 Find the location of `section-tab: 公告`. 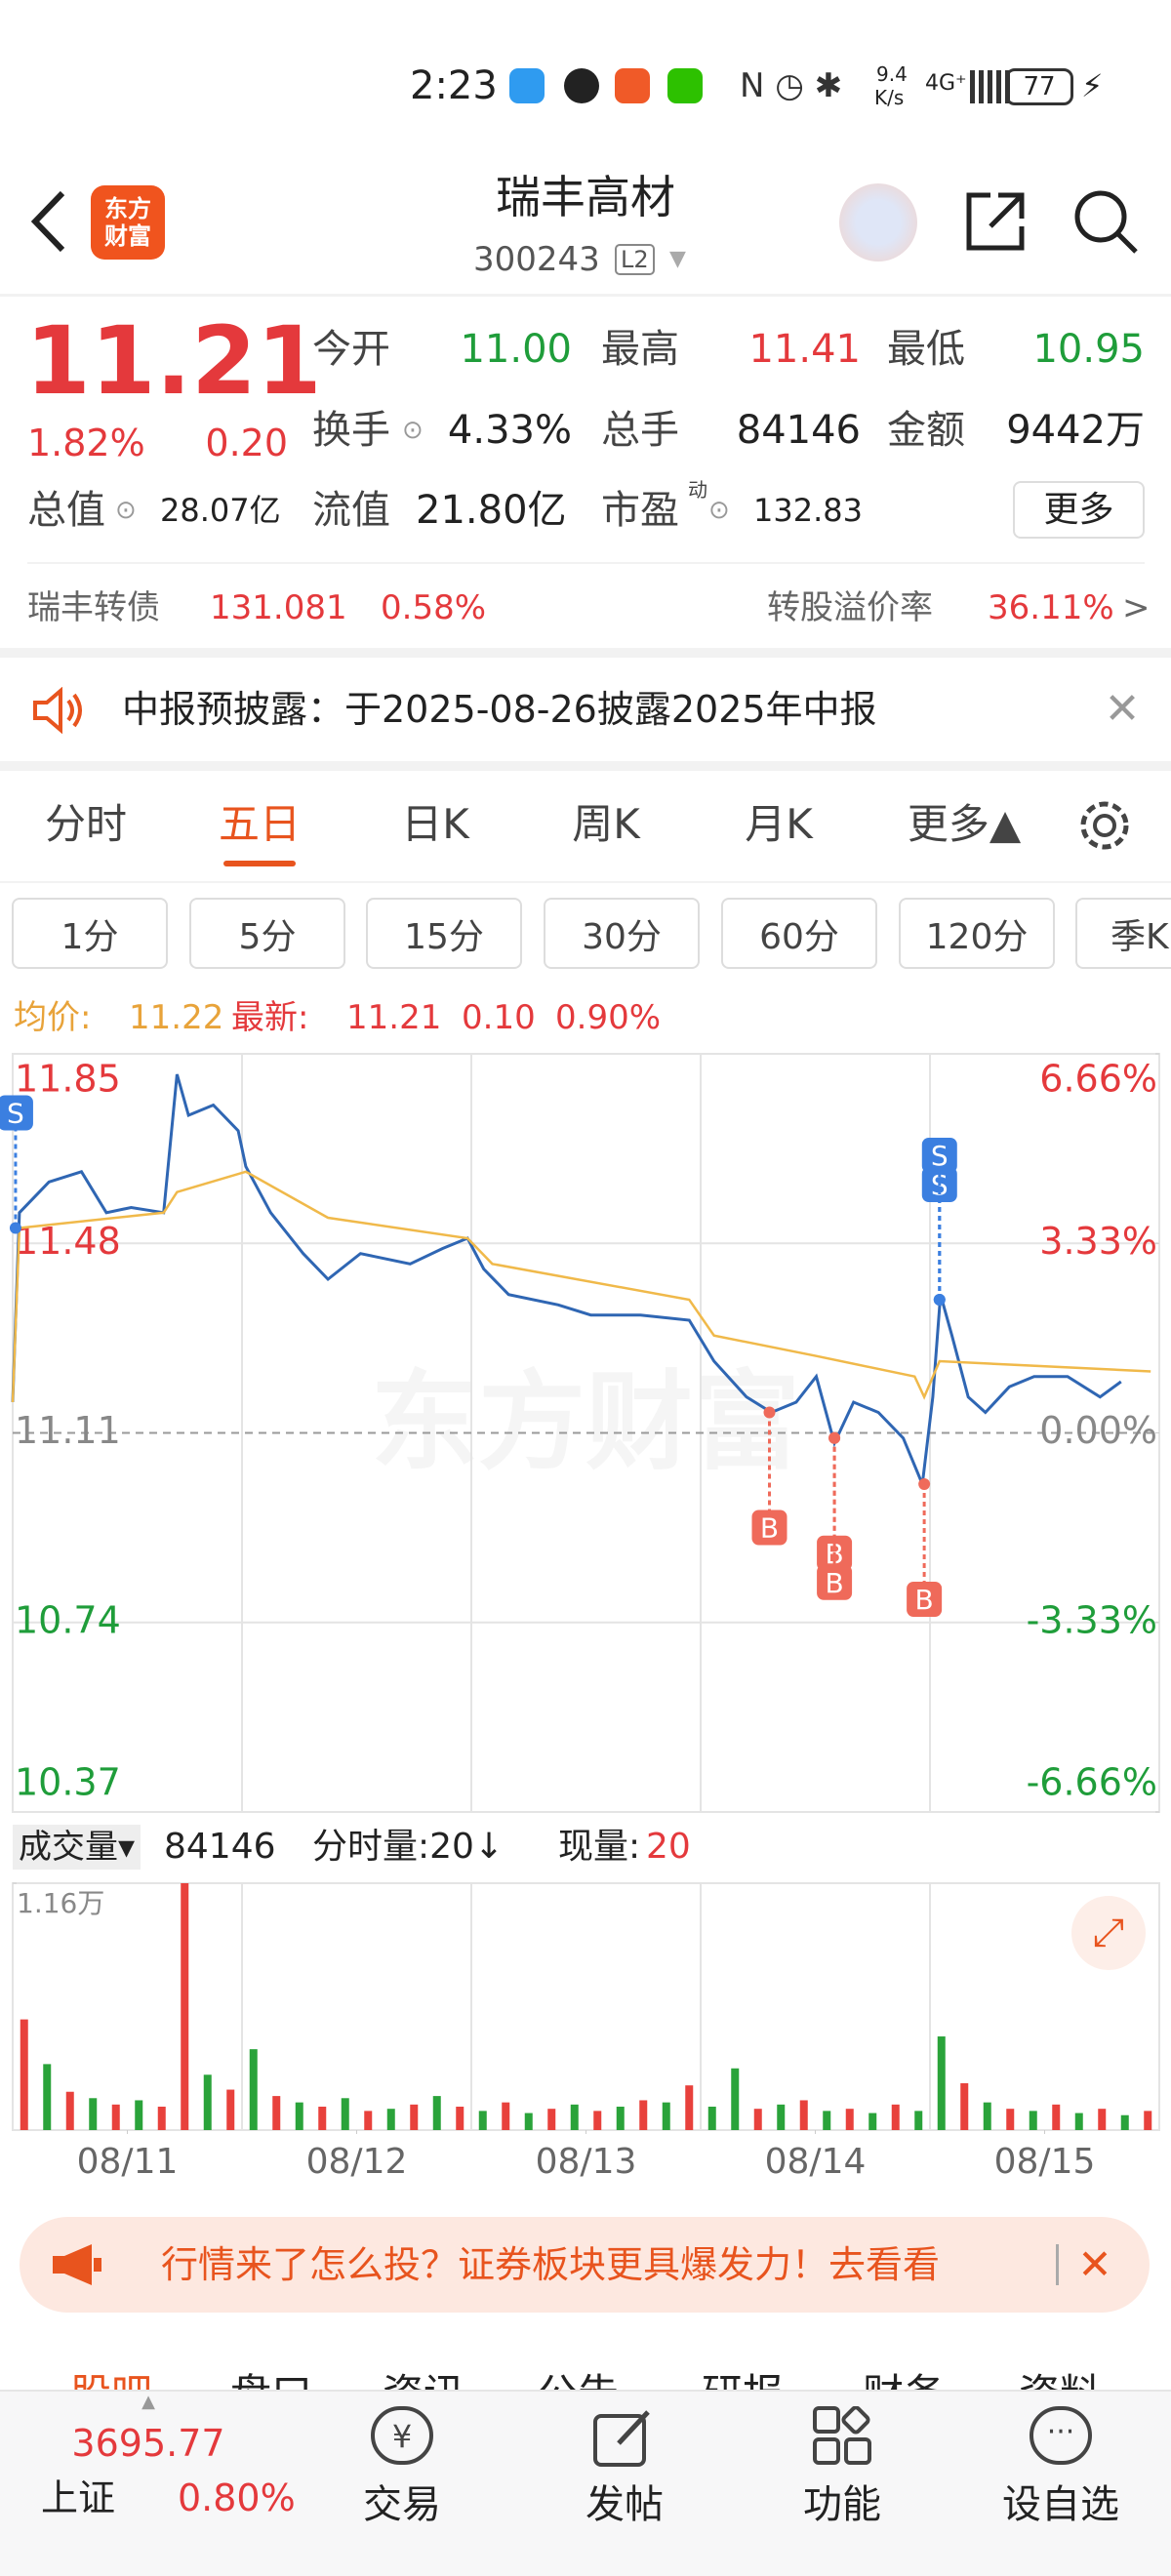

section-tab: 公告 is located at coordinates (578, 2382).